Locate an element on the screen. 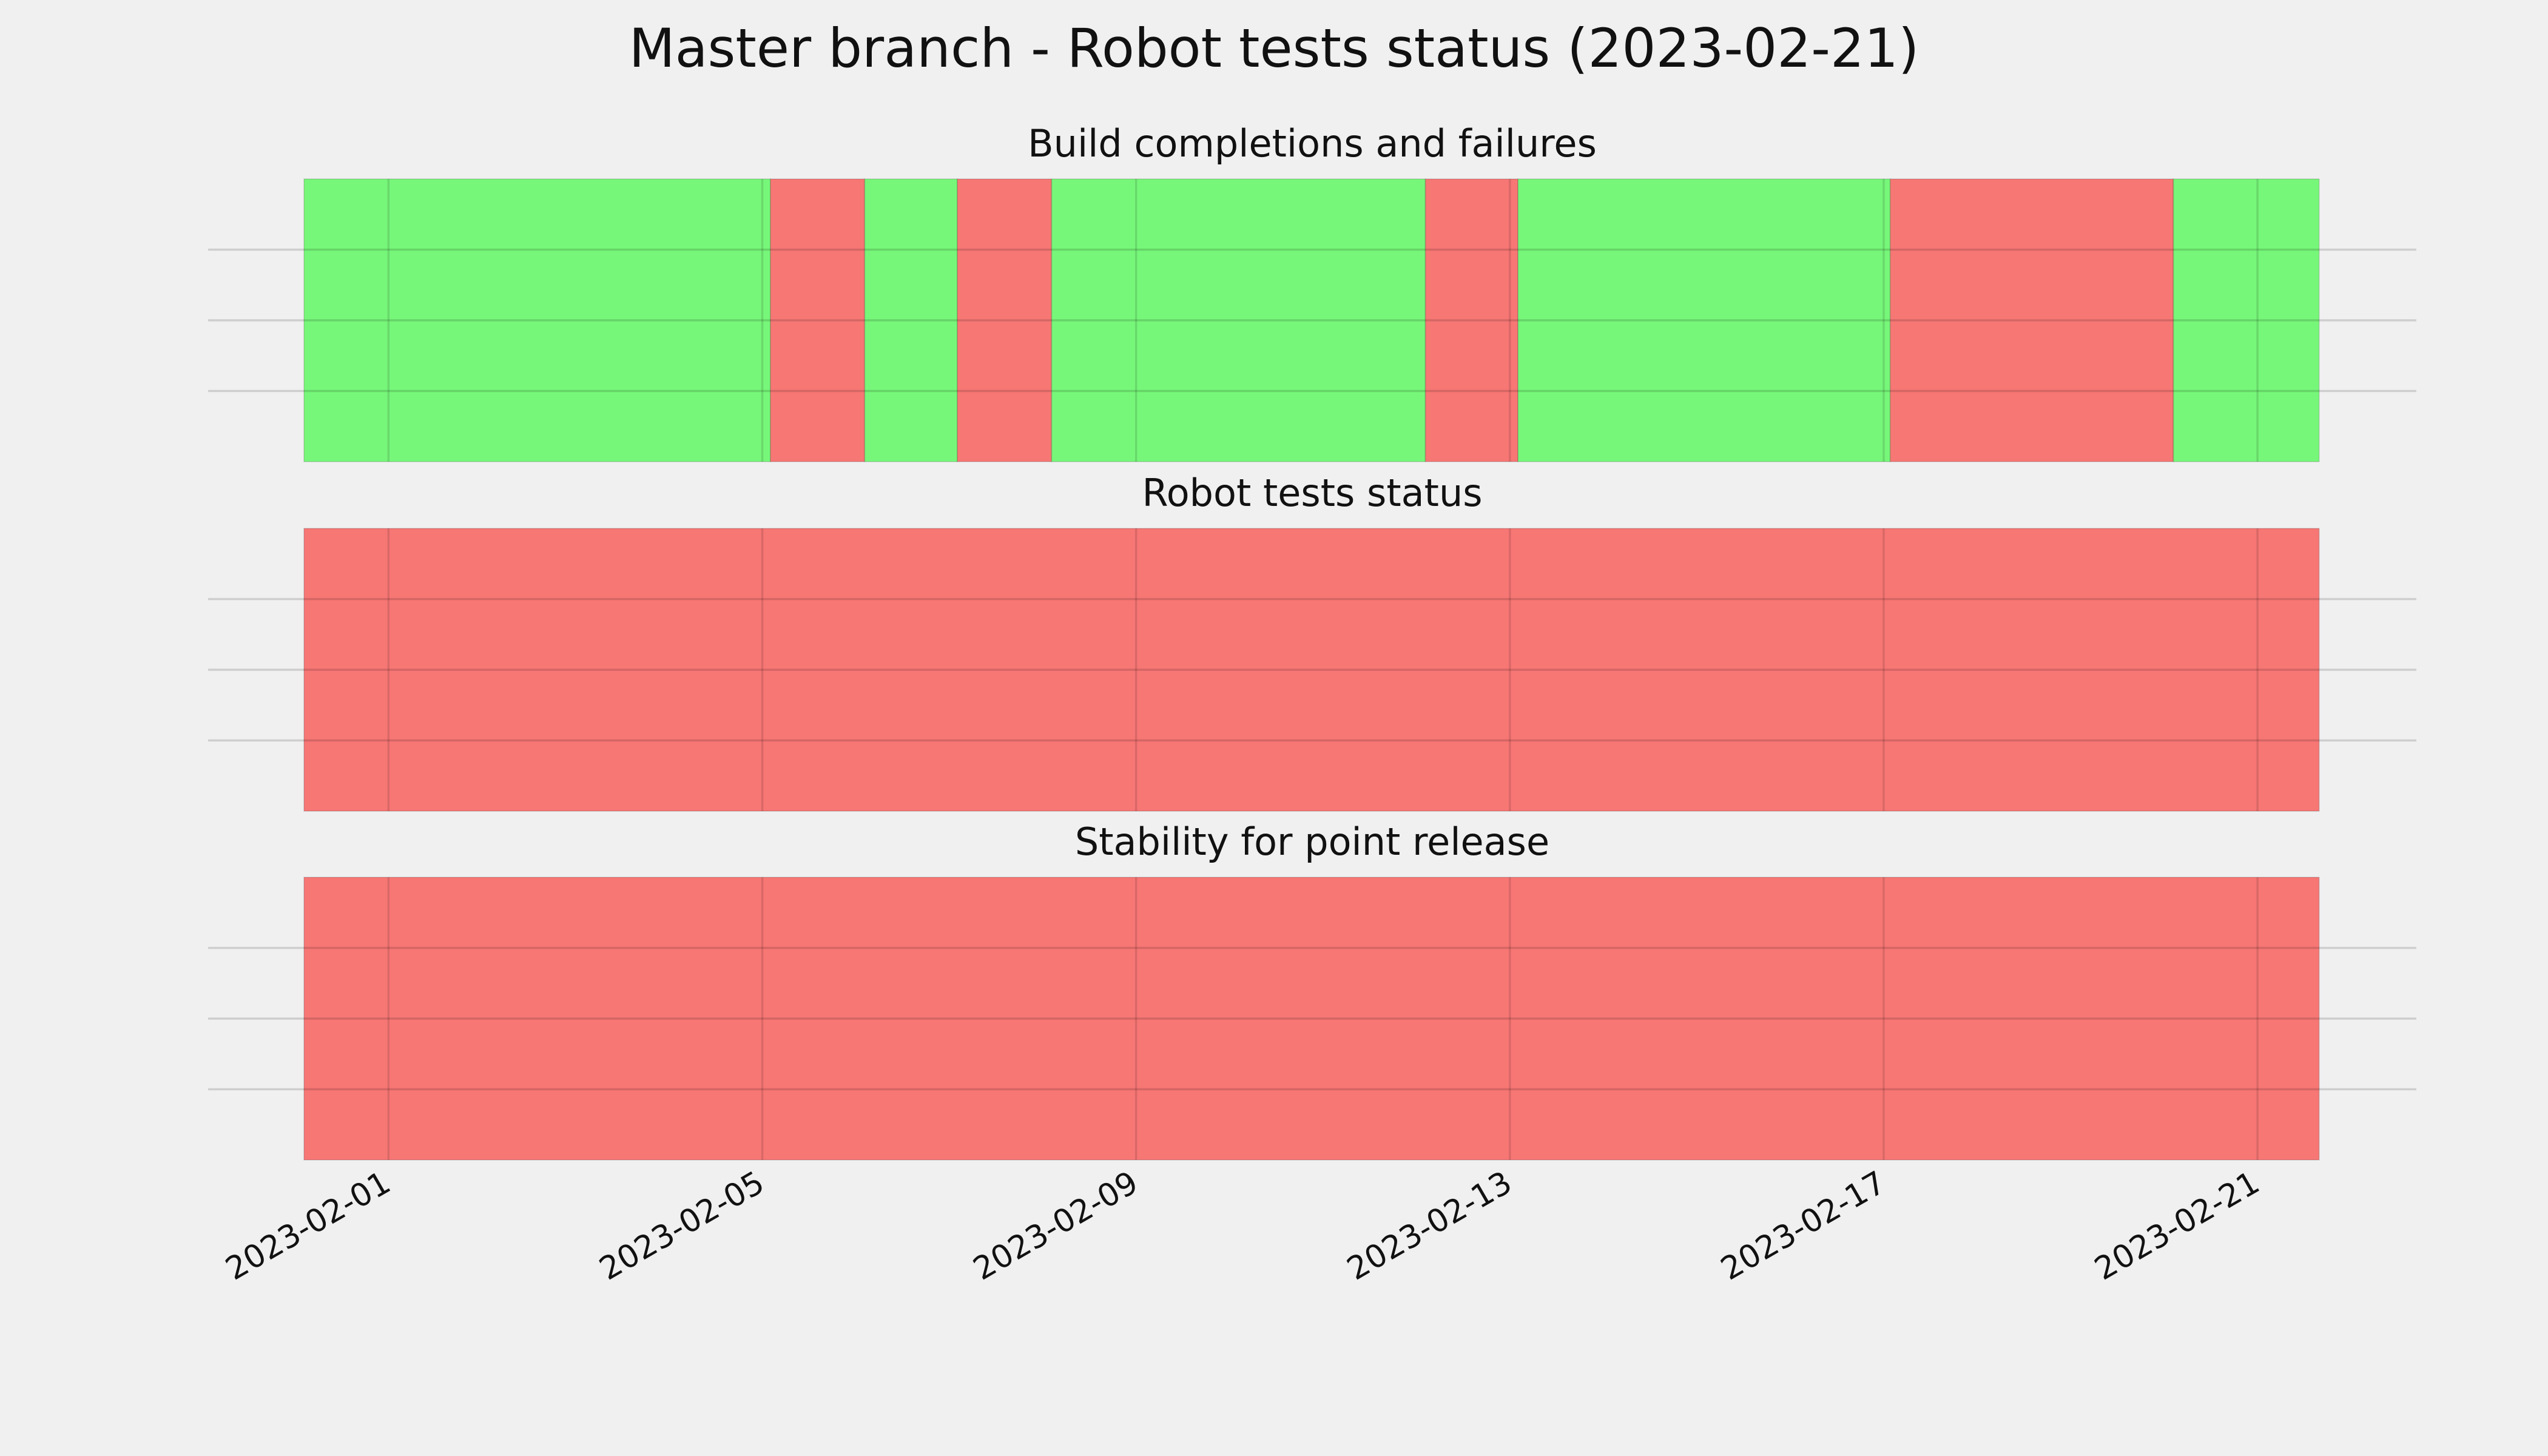 This screenshot has width=2548, height=1456. x-tick-label: 2023-02-05 is located at coordinates (681, 1225).